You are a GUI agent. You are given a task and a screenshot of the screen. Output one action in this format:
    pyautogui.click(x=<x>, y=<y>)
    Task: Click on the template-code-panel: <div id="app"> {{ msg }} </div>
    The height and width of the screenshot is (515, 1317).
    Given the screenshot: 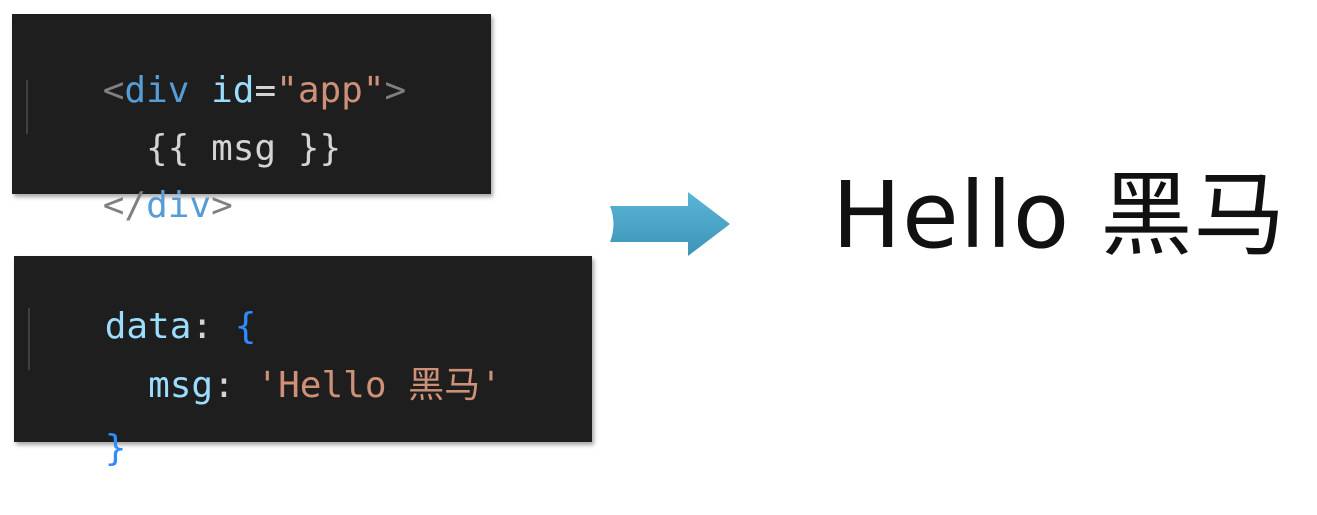 What is the action you would take?
    pyautogui.click(x=251, y=120)
    